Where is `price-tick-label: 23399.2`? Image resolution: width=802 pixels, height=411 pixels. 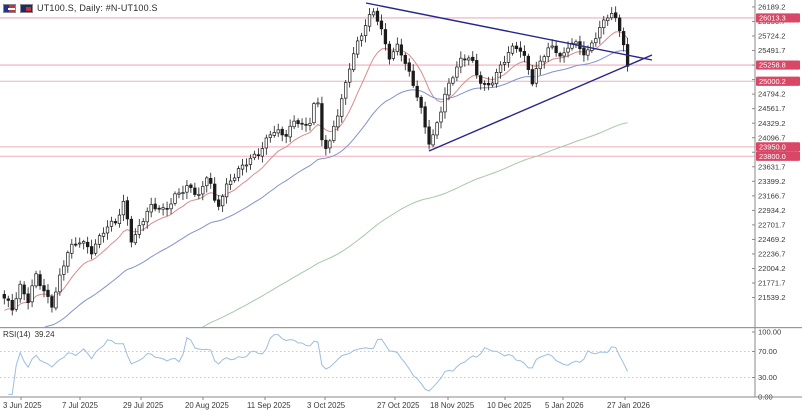
price-tick-label: 23399.2 is located at coordinates (771, 181).